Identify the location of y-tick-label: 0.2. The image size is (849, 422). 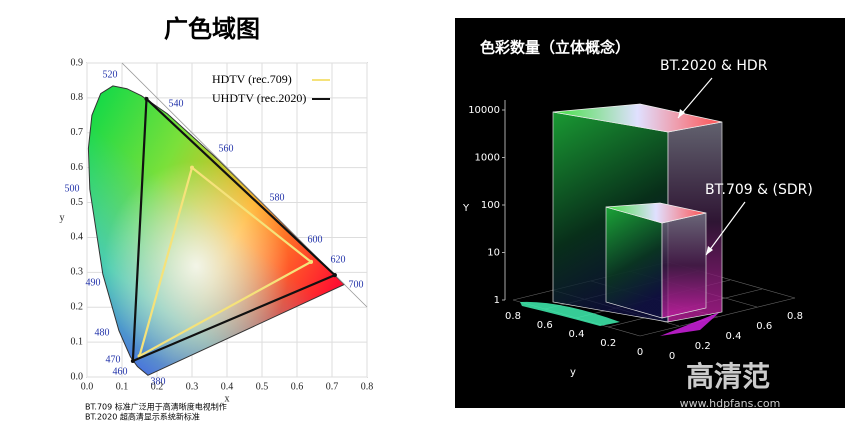
(77, 307).